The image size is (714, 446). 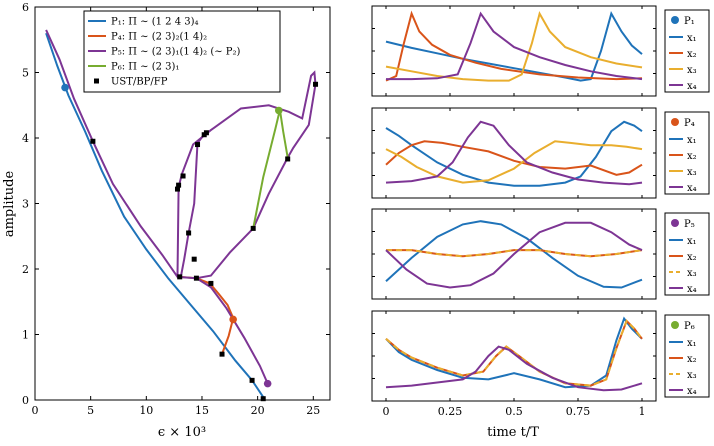 What do you see at coordinates (25, 335) in the screenshot?
I see `y-tick-label: 1` at bounding box center [25, 335].